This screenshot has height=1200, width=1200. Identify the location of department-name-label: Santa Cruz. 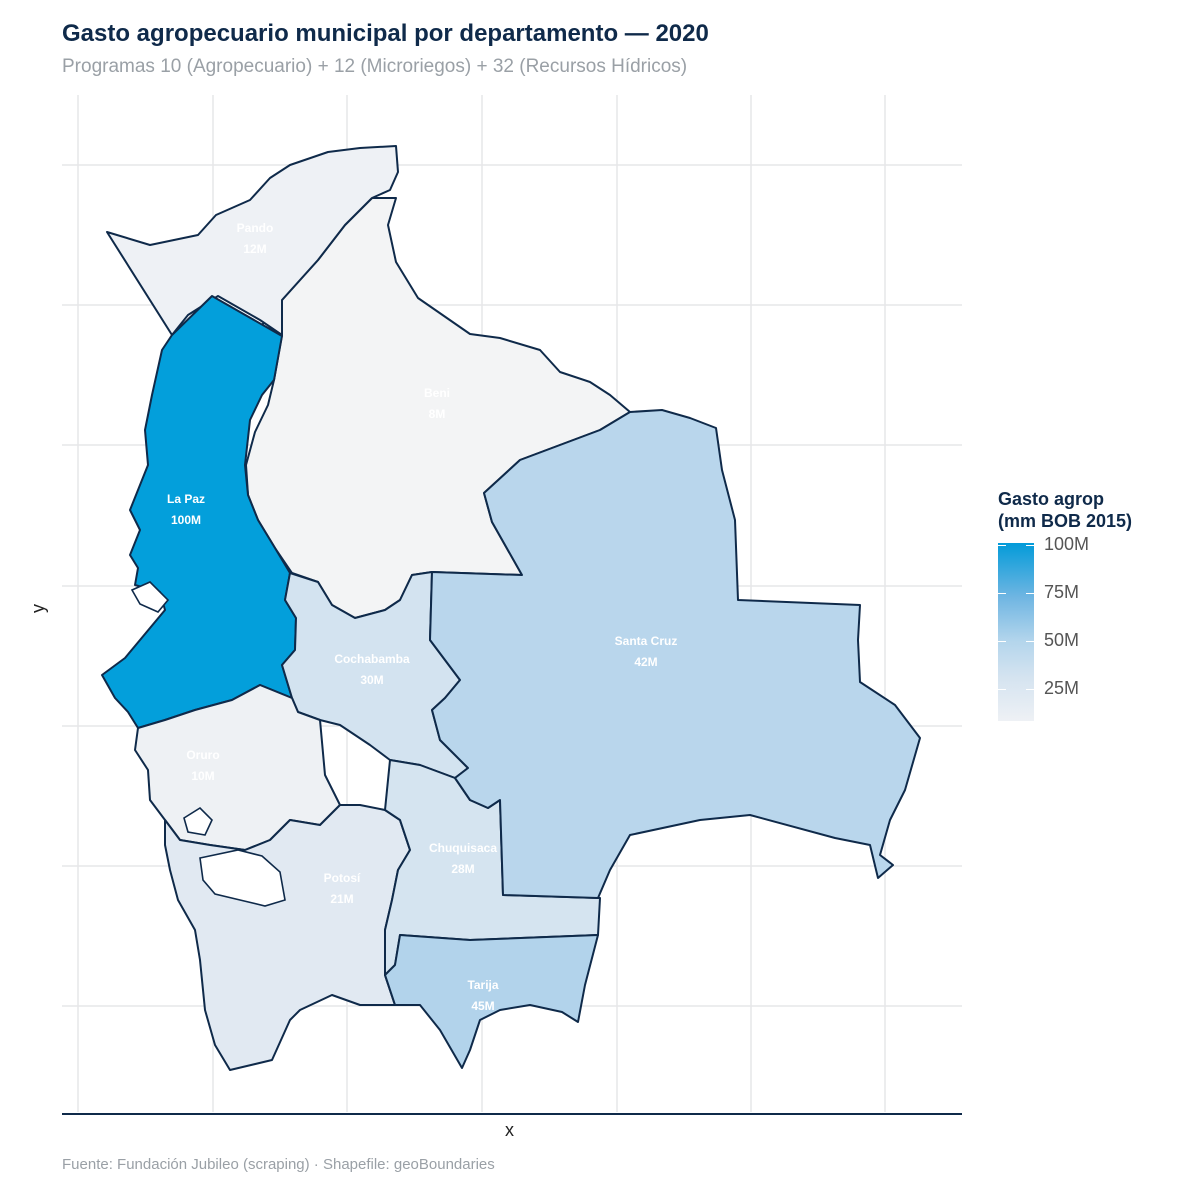
(646, 641).